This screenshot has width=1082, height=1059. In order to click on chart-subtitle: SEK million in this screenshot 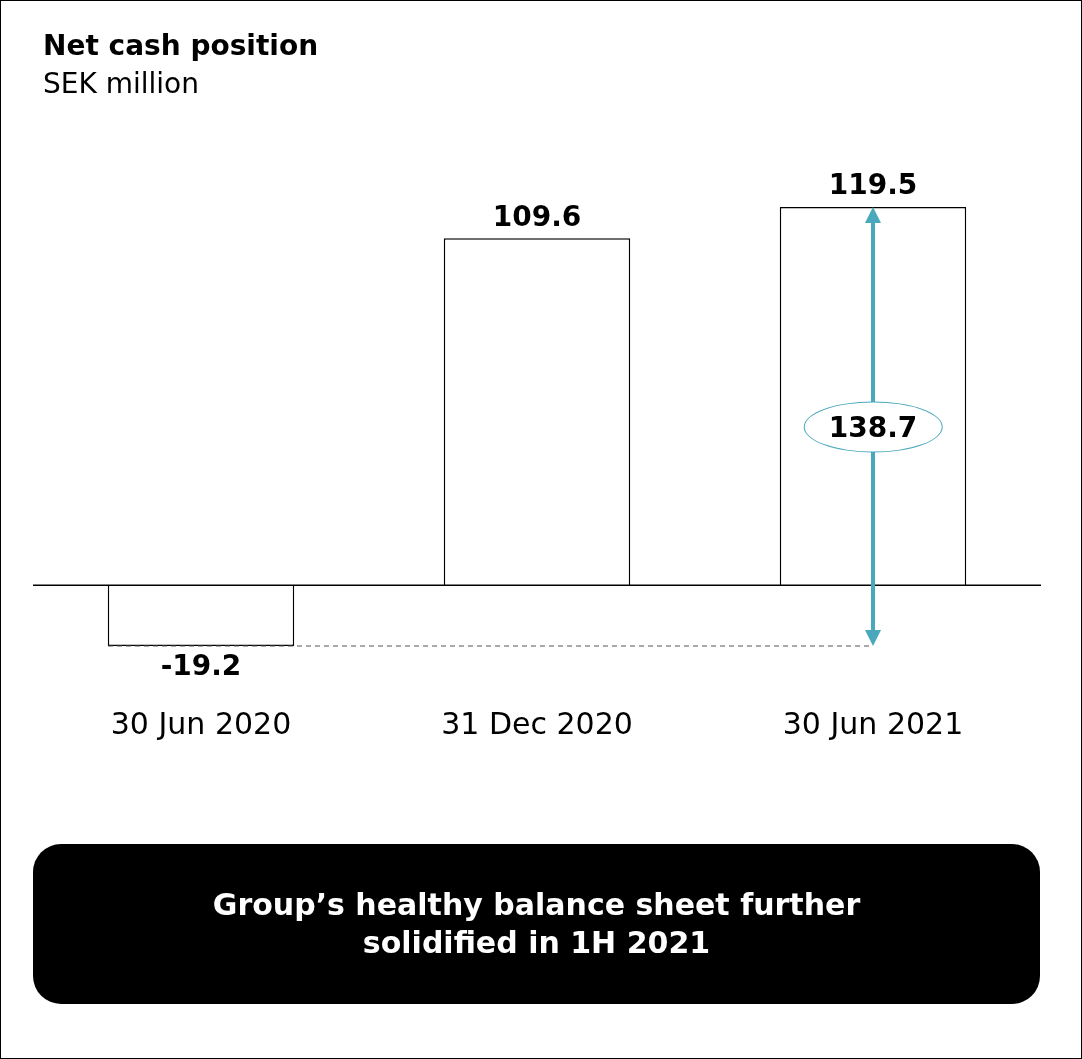, I will do `click(121, 83)`.